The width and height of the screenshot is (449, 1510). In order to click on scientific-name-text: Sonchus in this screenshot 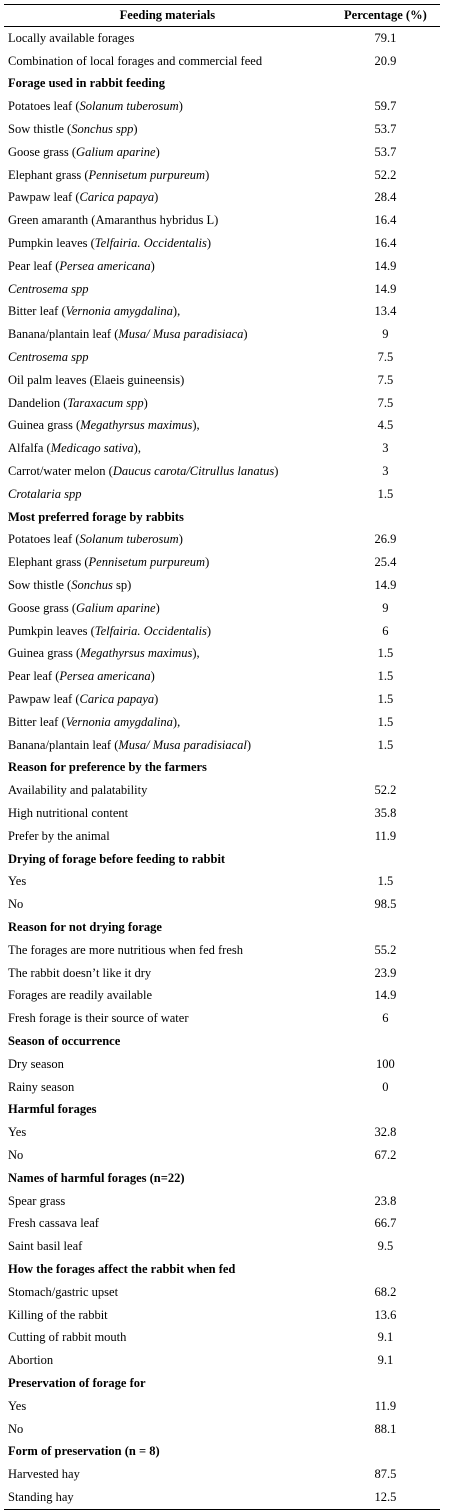, I will do `click(92, 585)`.